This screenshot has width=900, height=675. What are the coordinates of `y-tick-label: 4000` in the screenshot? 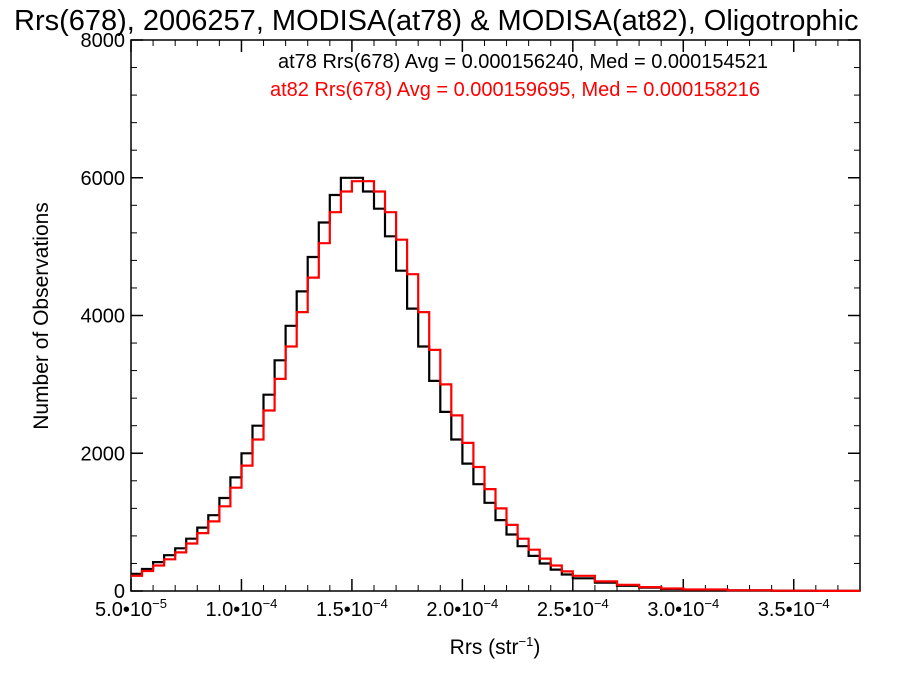 It's located at (103, 317).